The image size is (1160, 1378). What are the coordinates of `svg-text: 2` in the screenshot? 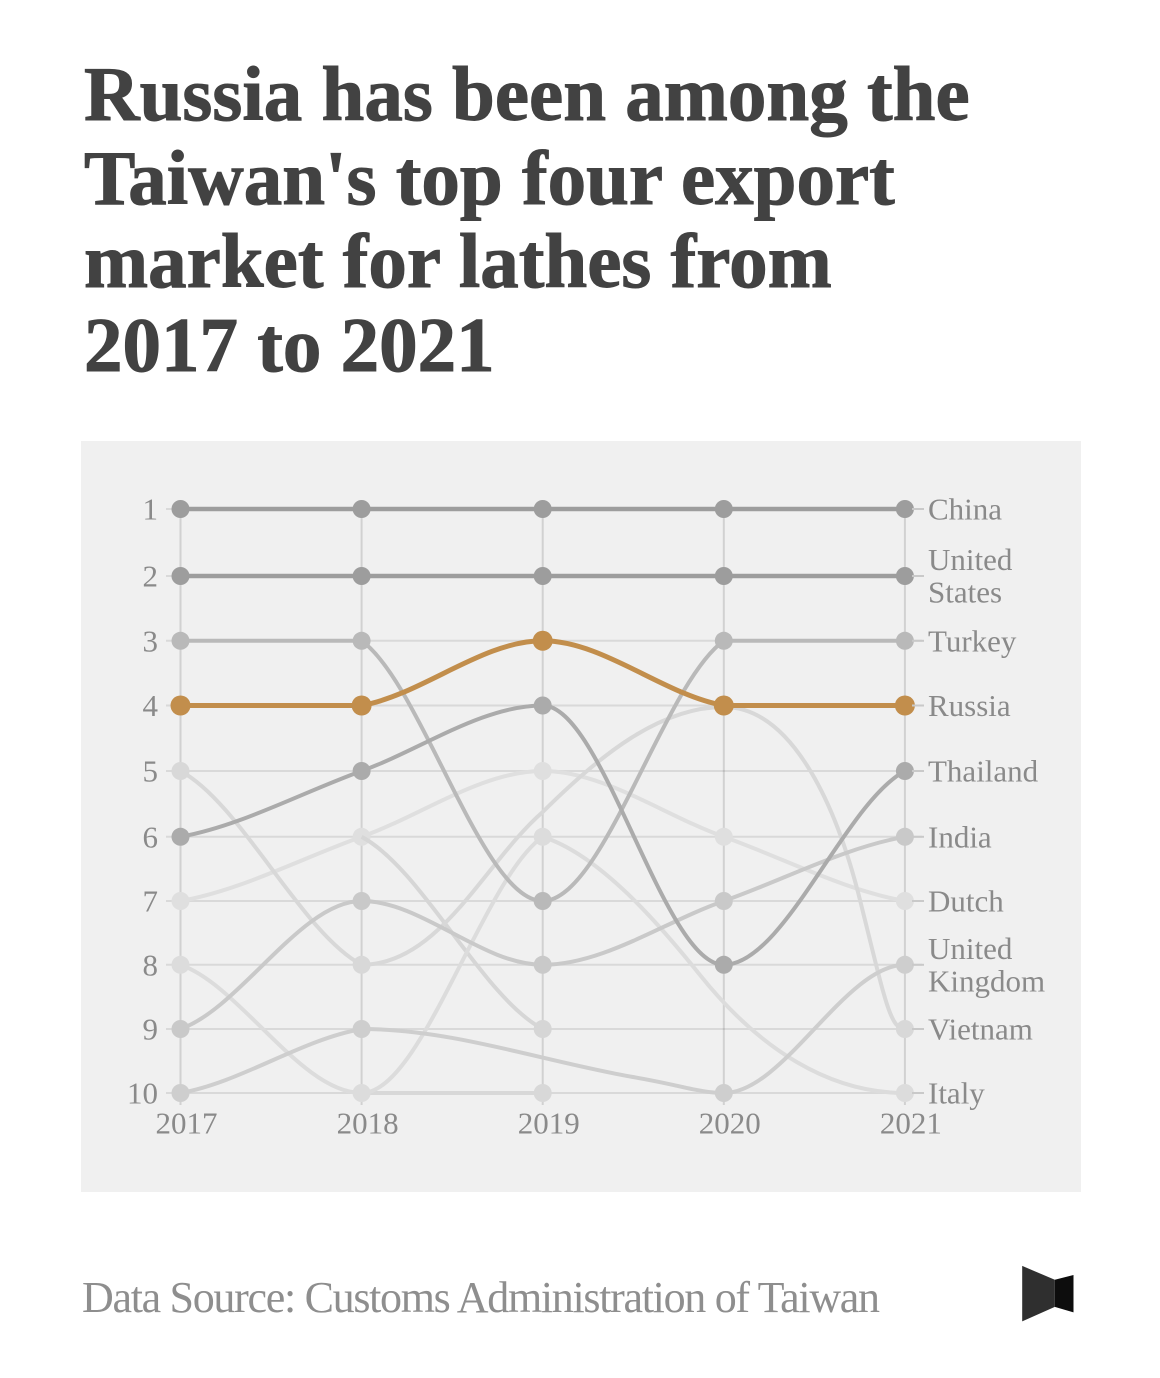 It's located at (151, 576).